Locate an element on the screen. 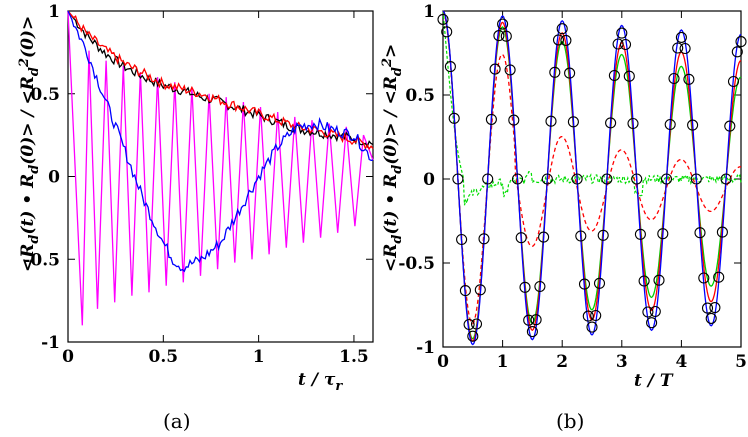 Image resolution: width=748 pixels, height=437 pixels. panel-b-xtick-label: 5 is located at coordinates (741, 362).